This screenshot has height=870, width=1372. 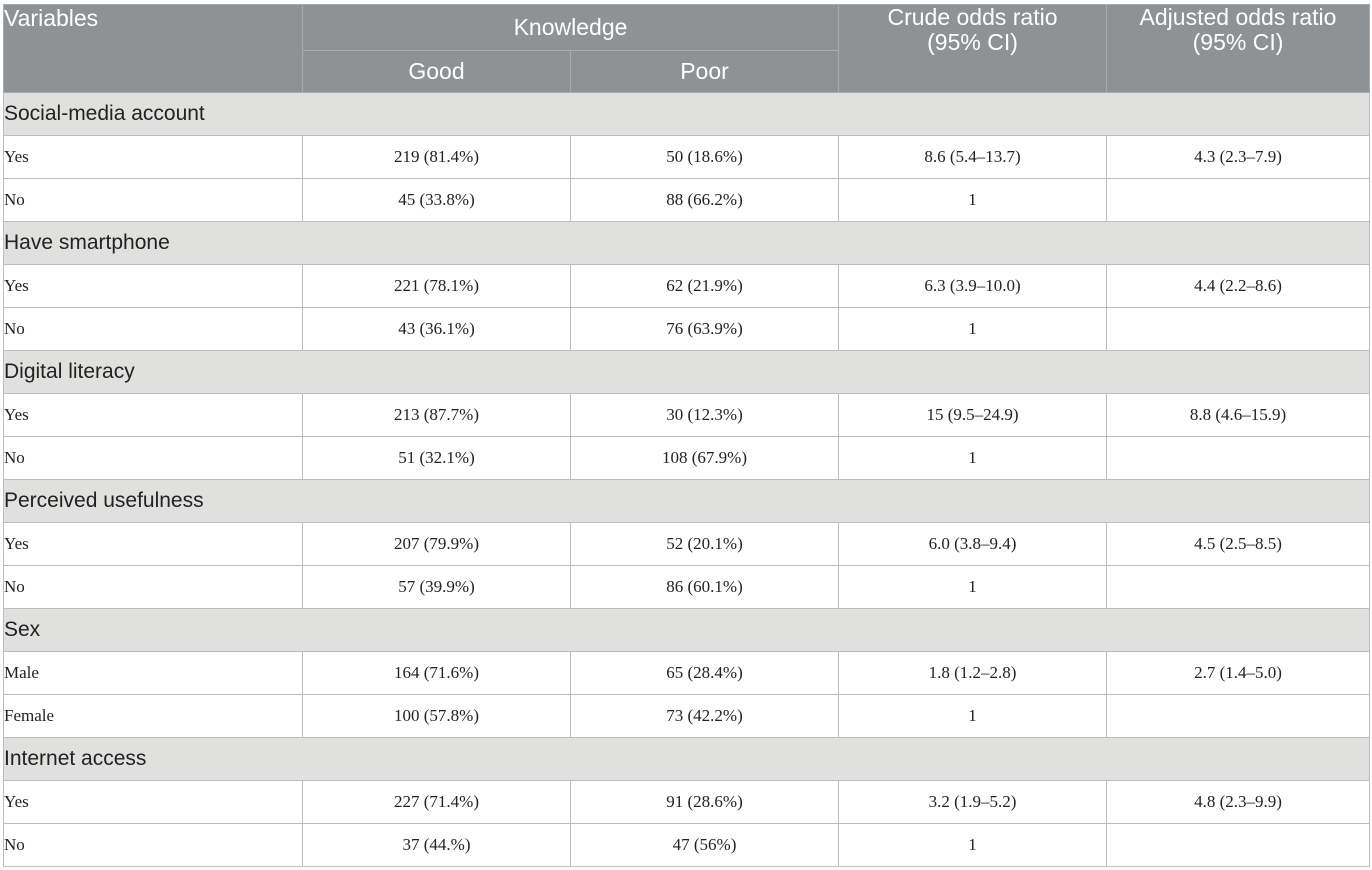 I want to click on cell-good: 100 (57.8%), so click(x=436, y=716).